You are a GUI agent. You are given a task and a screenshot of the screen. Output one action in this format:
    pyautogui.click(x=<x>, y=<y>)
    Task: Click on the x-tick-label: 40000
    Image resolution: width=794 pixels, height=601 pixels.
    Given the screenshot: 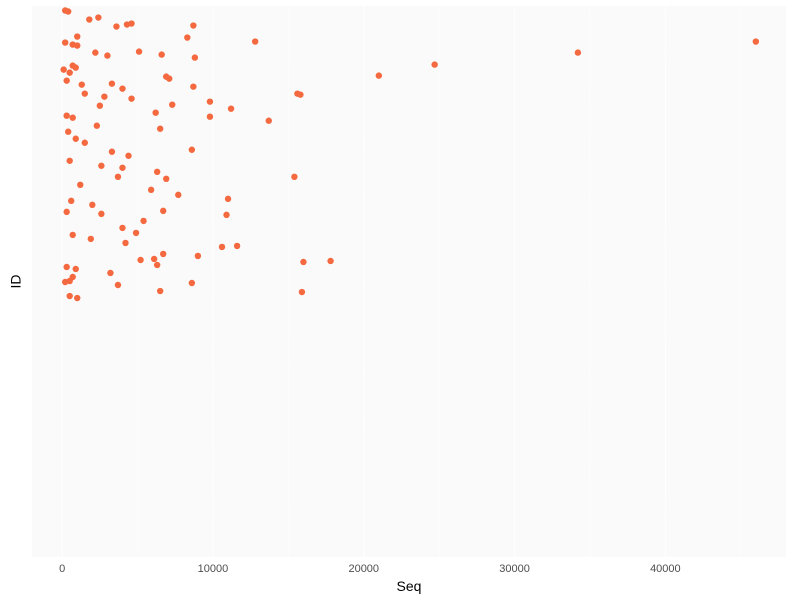 What is the action you would take?
    pyautogui.click(x=665, y=569)
    